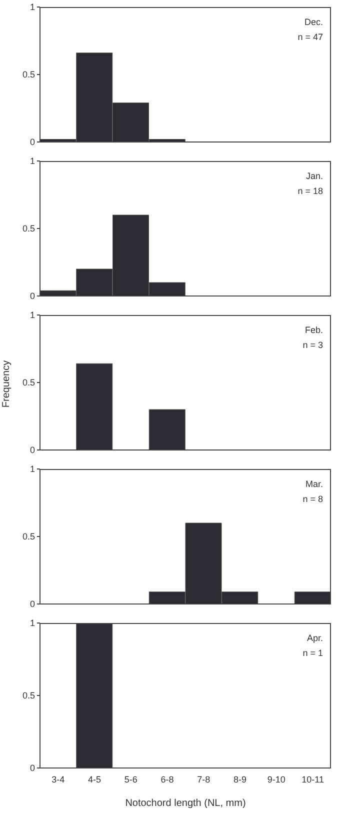  Describe the element at coordinates (313, 484) in the screenshot. I see `annotation: Mar.` at that location.